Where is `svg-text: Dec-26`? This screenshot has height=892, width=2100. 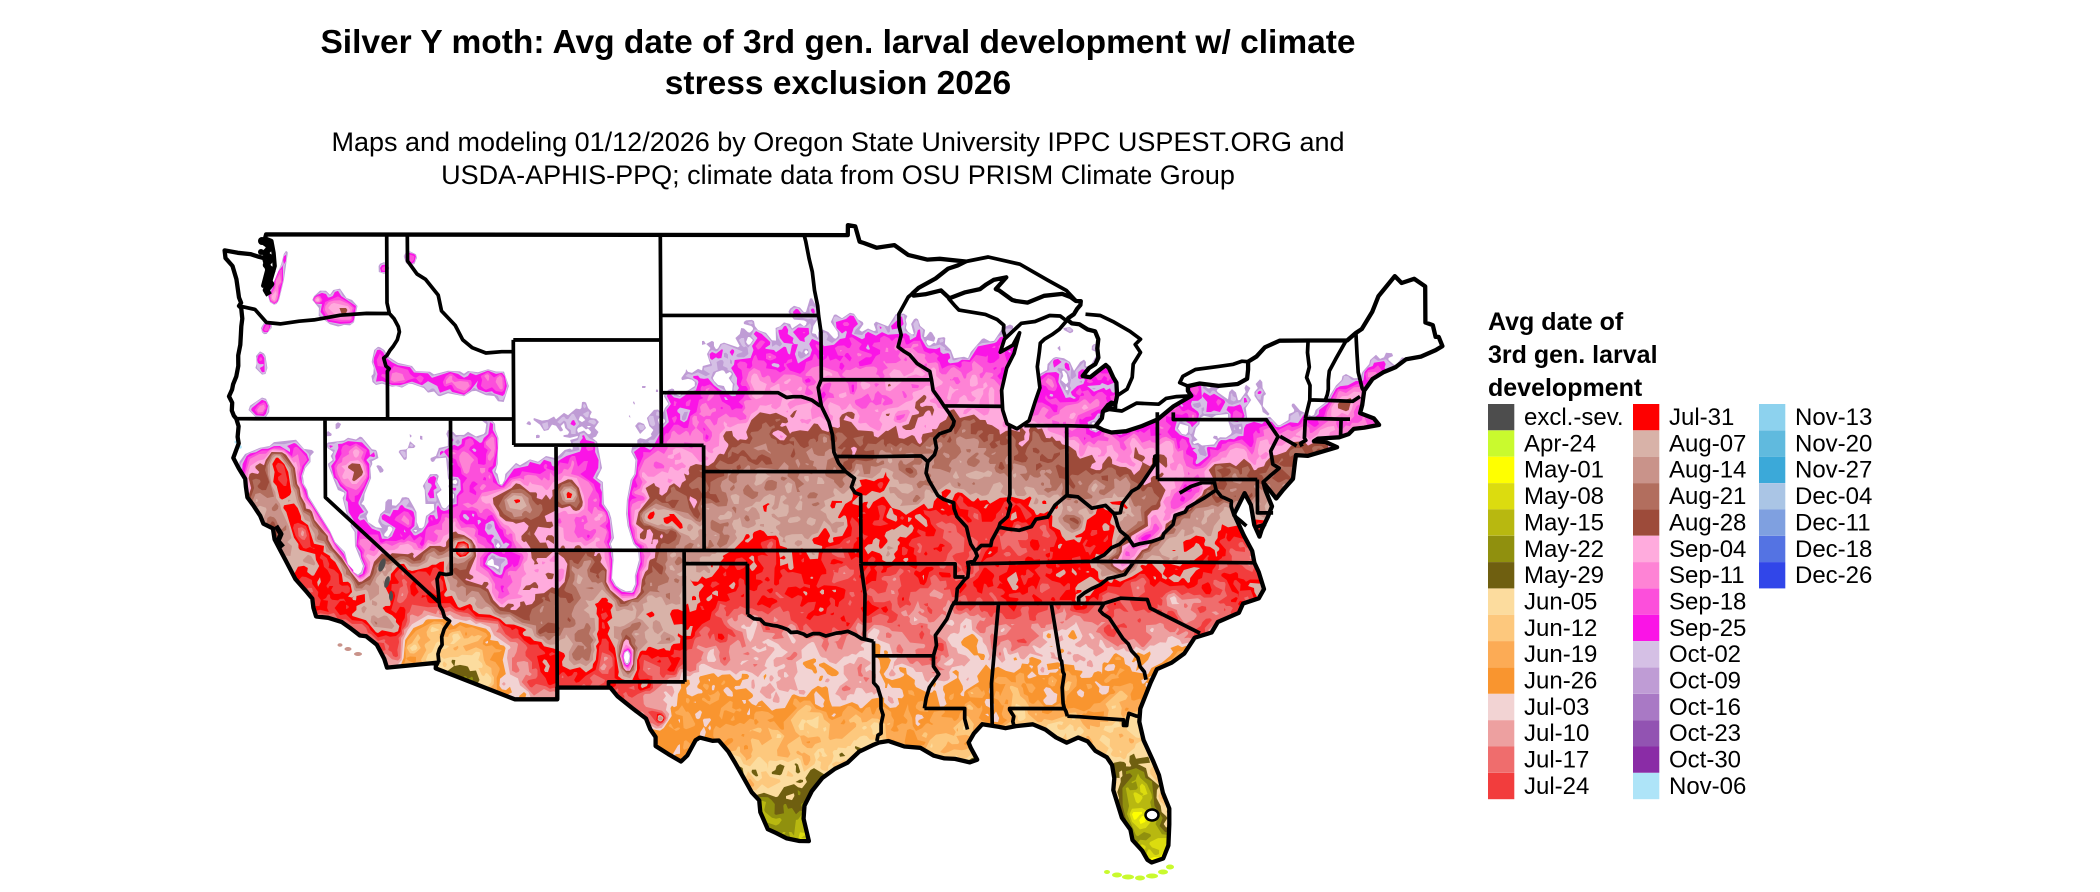 svg-text: Dec-26 is located at coordinates (1833, 575).